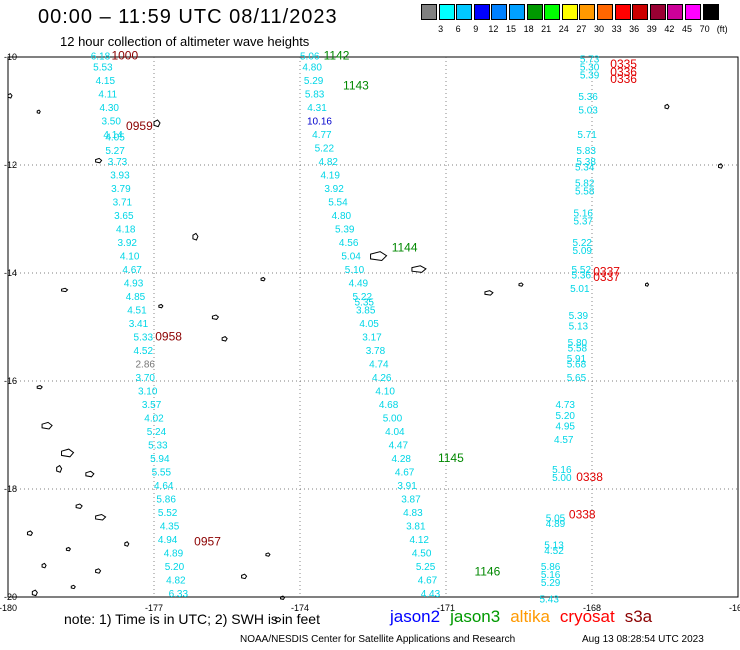 Image resolution: width=740 pixels, height=650 pixels. I want to click on legend-label: 18, so click(528, 29).